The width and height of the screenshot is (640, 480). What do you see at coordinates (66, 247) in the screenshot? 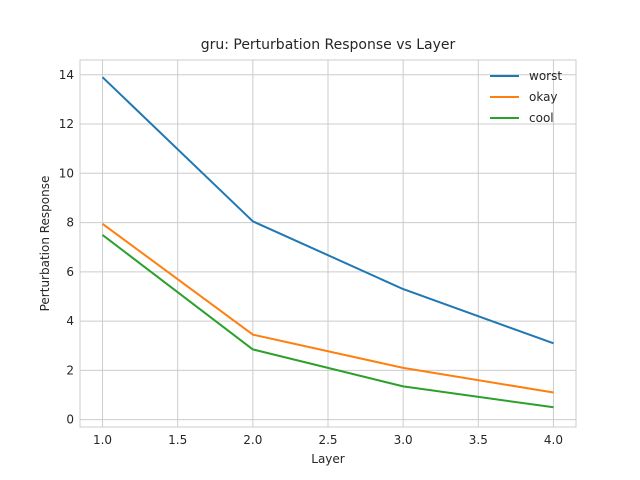
I see `y-axis-ticks: 0 2 4 6 8 10 12 14` at bounding box center [66, 247].